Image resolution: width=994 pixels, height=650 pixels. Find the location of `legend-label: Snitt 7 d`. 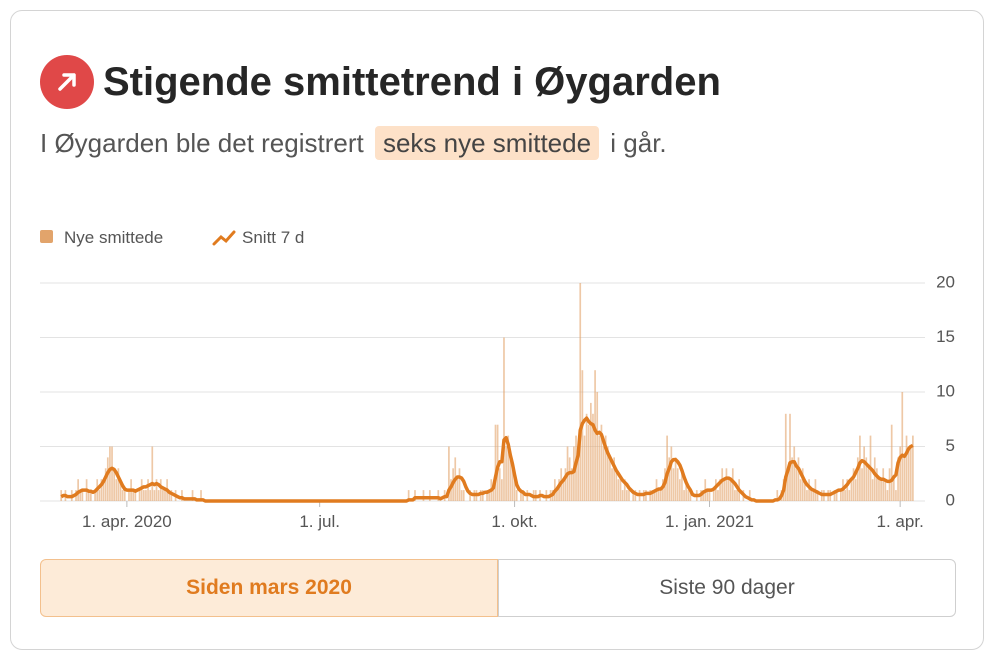

legend-label: Snitt 7 d is located at coordinates (273, 237).